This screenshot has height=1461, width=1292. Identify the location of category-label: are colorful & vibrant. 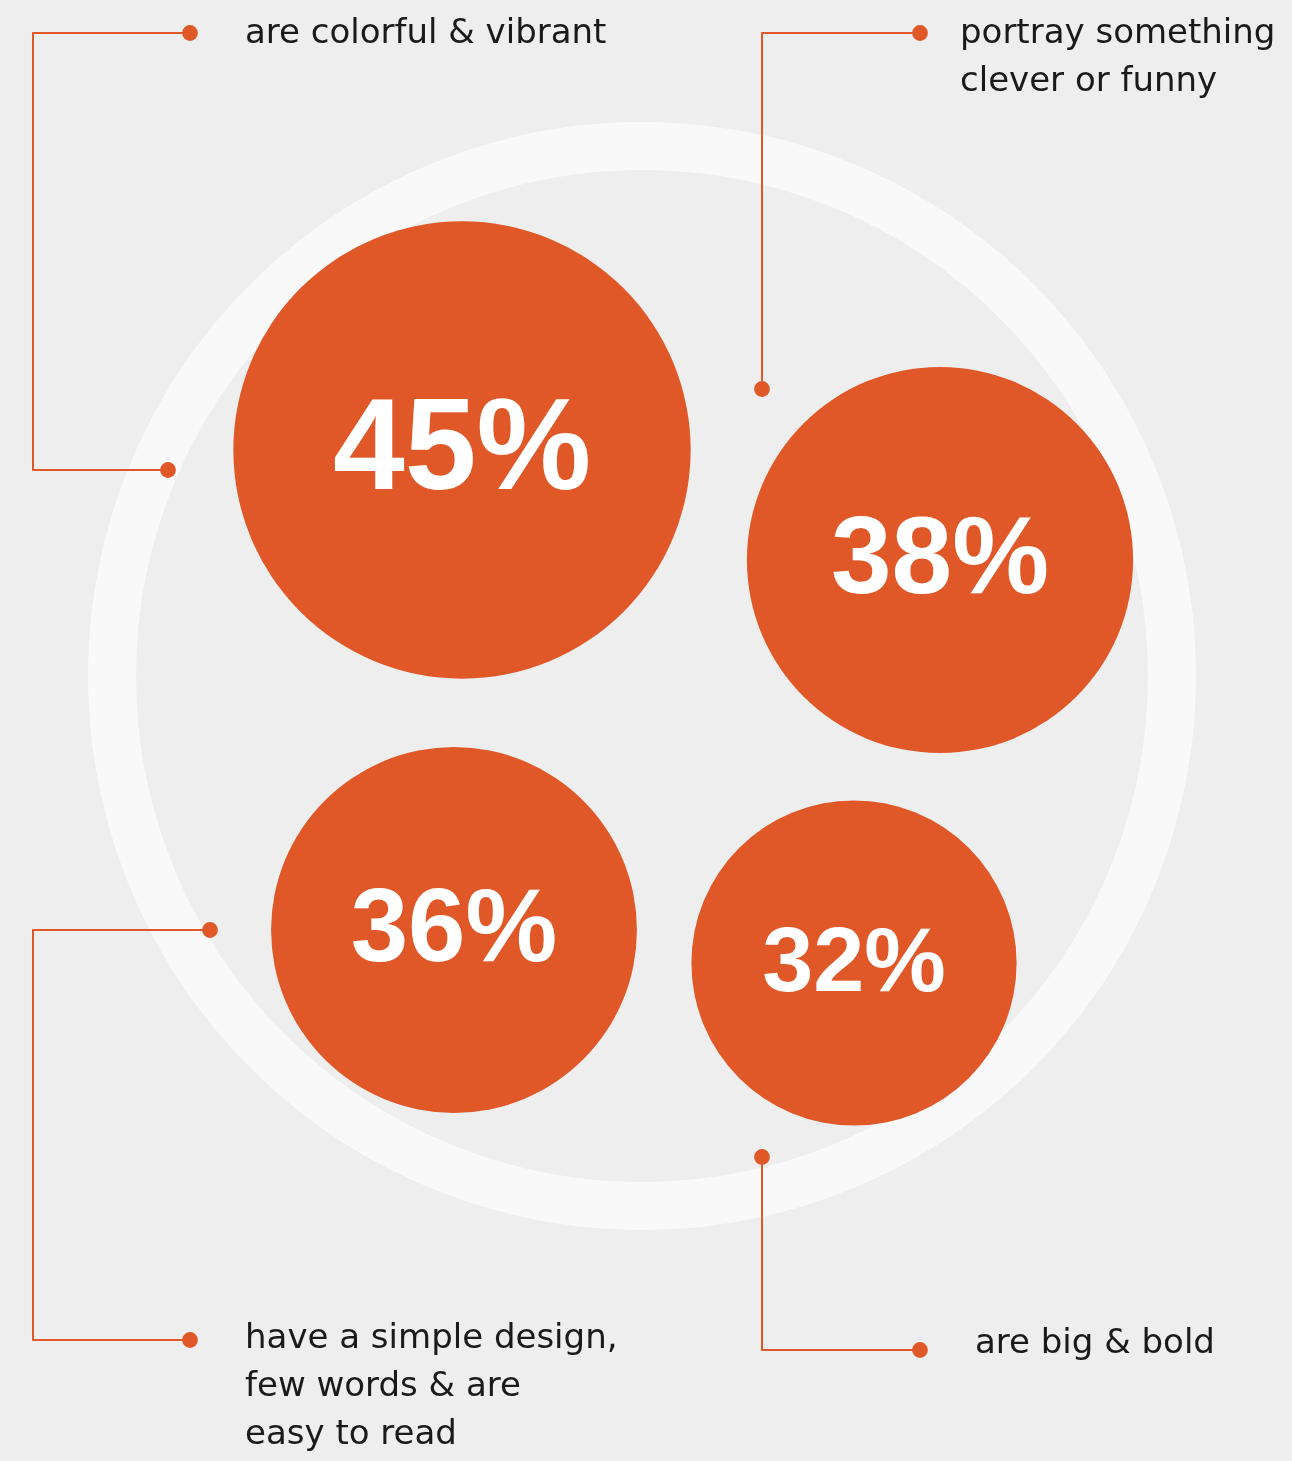
(426, 31).